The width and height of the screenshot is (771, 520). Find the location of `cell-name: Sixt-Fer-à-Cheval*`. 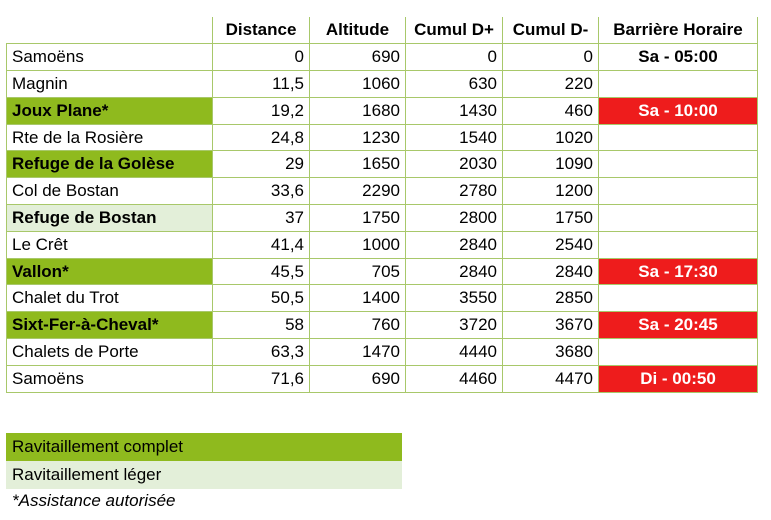

cell-name: Sixt-Fer-à-Cheval* is located at coordinates (109, 325).